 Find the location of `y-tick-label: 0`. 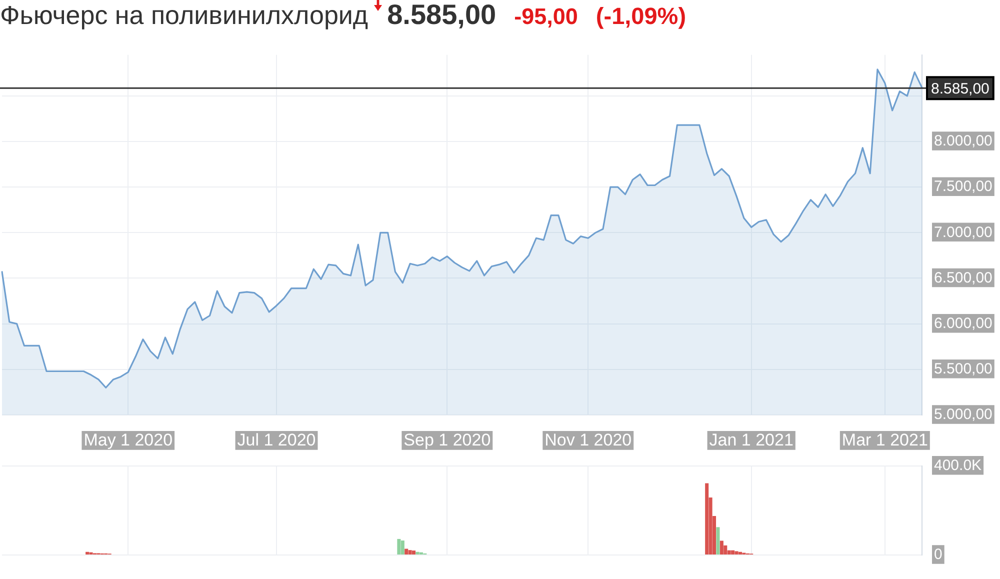

y-tick-label: 0 is located at coordinates (938, 555).